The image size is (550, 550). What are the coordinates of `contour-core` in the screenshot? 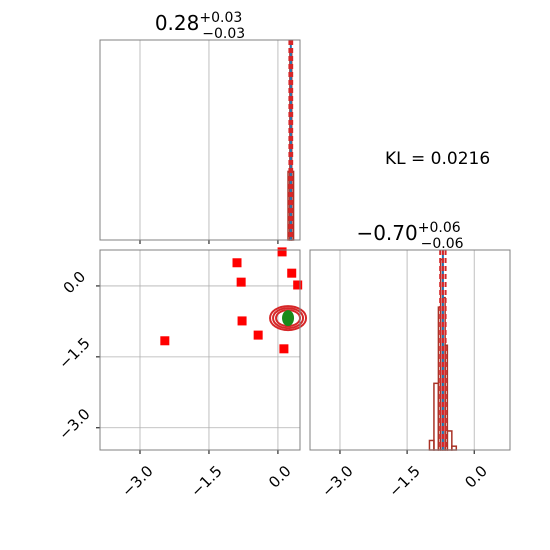 It's located at (288, 318).